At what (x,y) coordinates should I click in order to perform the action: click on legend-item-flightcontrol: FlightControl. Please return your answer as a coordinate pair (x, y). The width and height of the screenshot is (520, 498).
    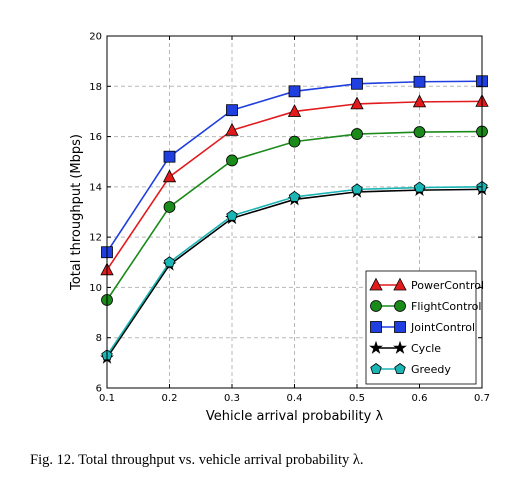
    Looking at the image, I should click on (425, 306).